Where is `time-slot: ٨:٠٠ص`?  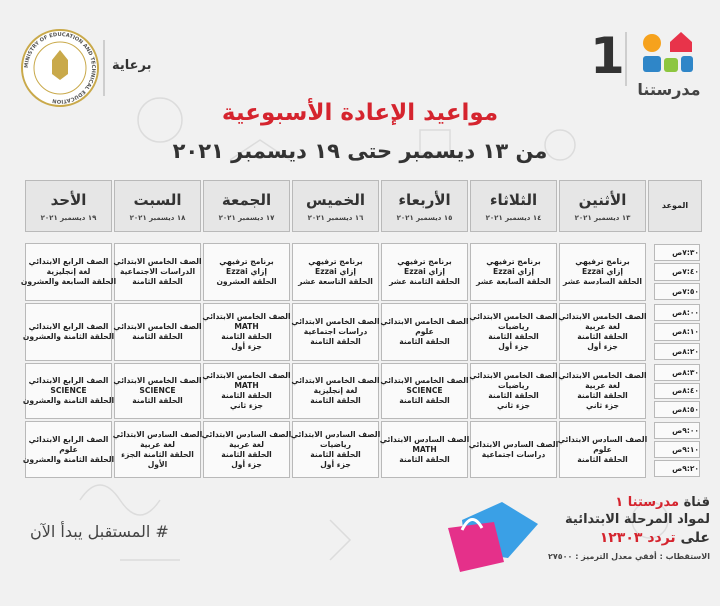 time-slot: ٨:٠٠ص is located at coordinates (677, 313).